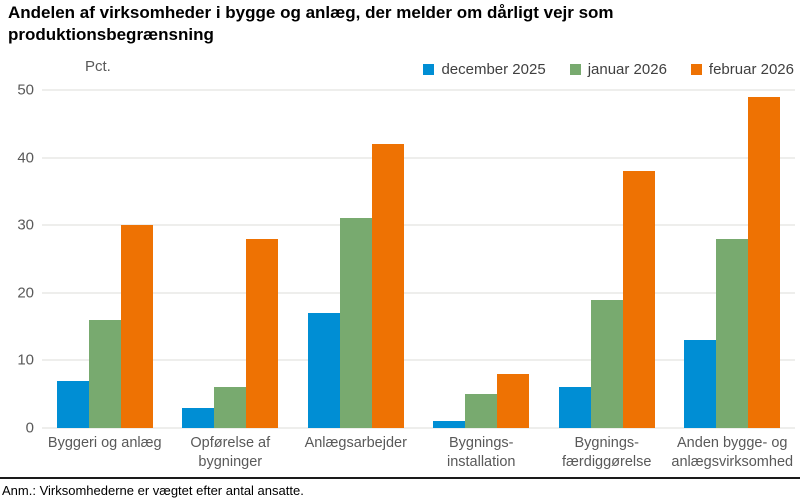 The image size is (800, 502). I want to click on y-tick-label-0: 0, so click(29, 428).